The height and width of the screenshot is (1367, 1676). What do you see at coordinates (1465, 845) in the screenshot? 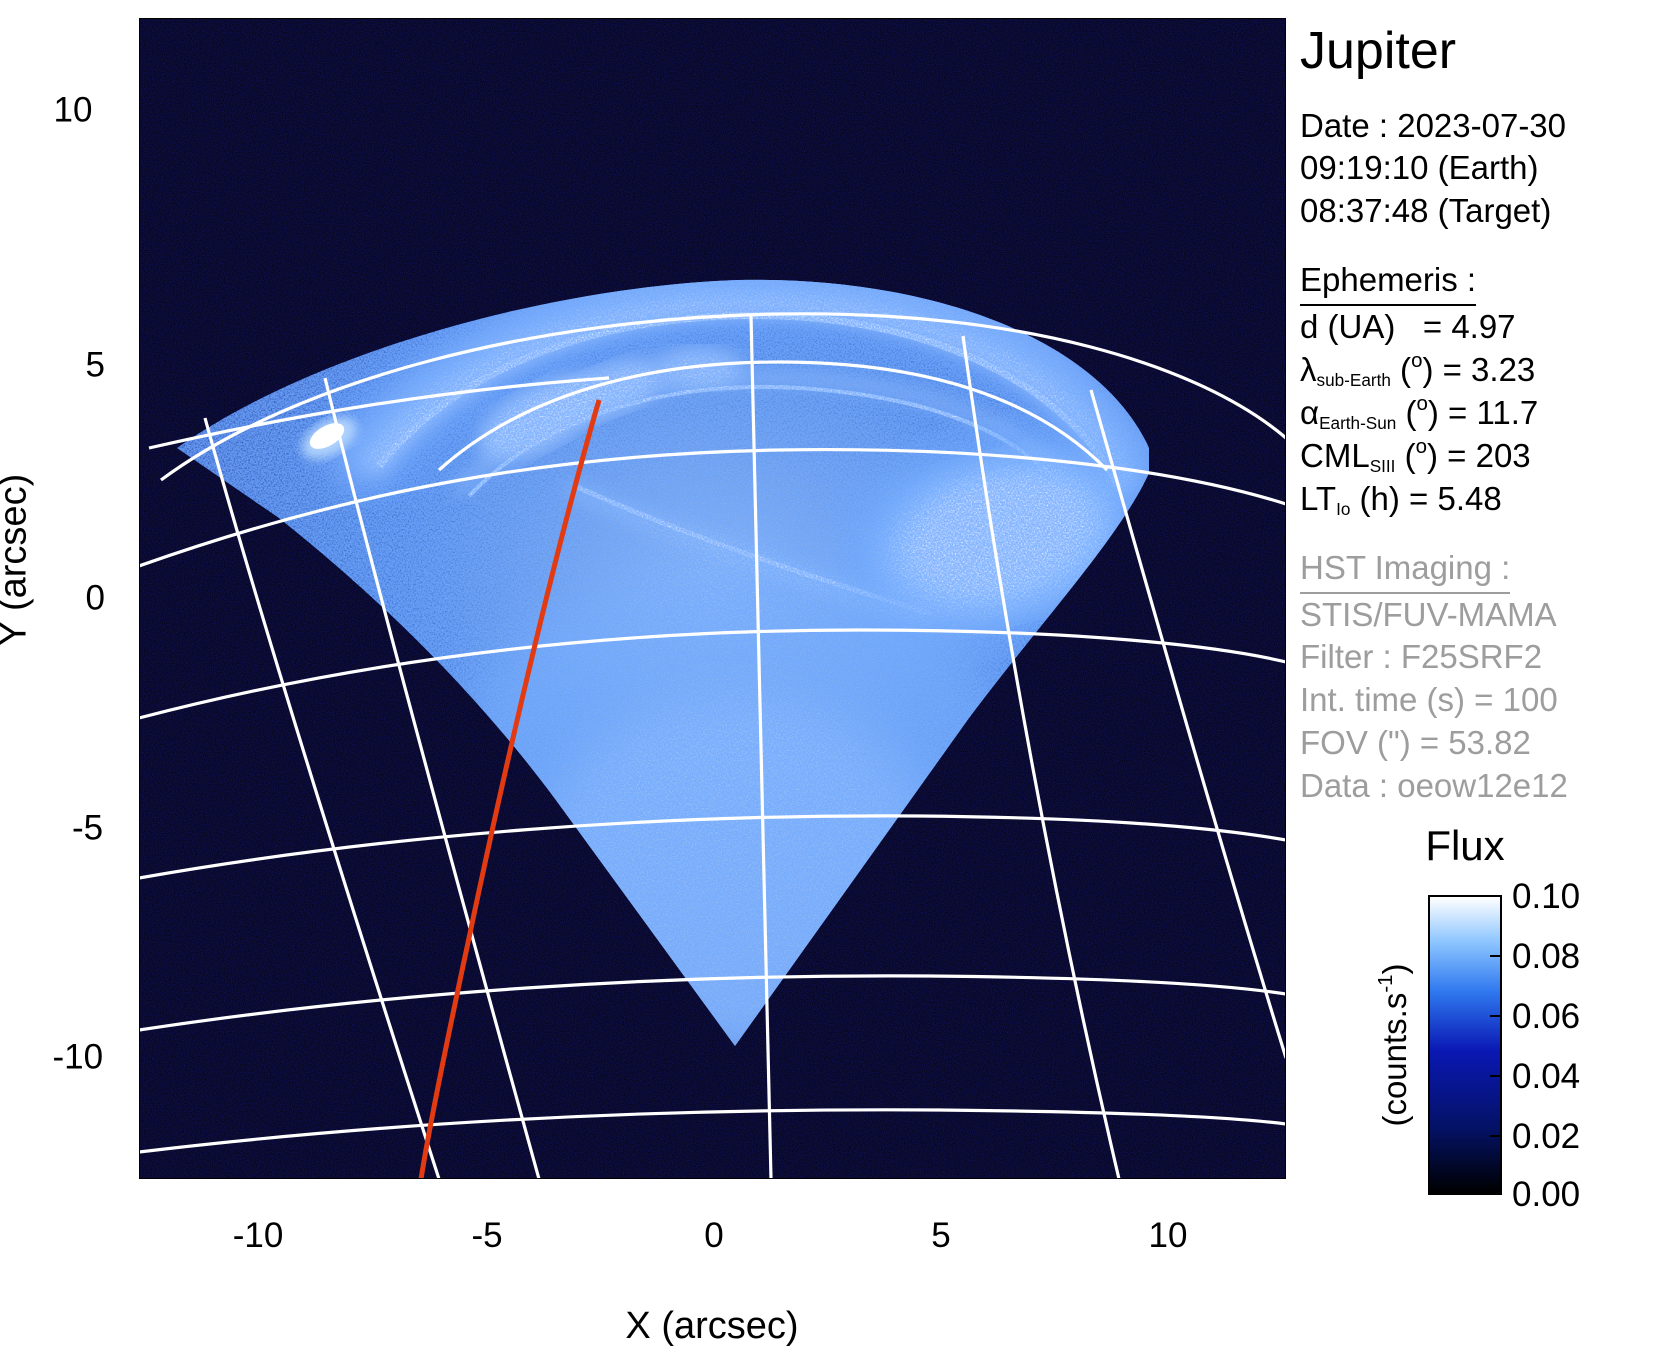
I see `colorbar-title: Flux` at bounding box center [1465, 845].